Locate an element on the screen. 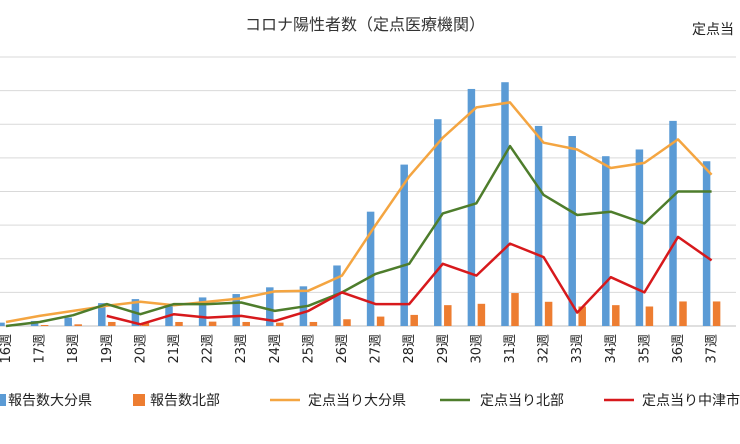  x-tick-label: 28週 is located at coordinates (409, 349).